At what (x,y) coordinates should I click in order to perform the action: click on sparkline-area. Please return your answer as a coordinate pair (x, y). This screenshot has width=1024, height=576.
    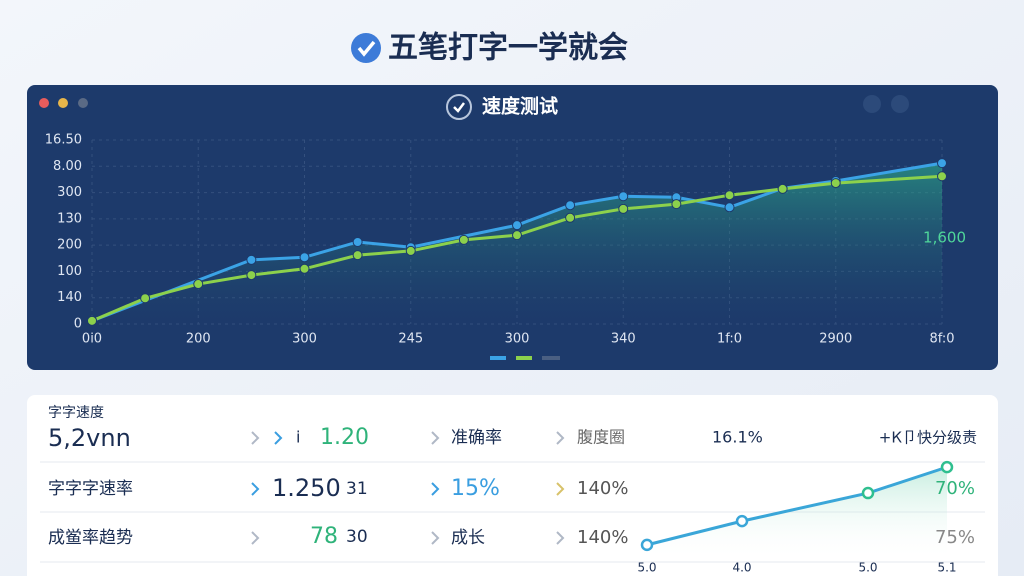
    Looking at the image, I should click on (797, 513).